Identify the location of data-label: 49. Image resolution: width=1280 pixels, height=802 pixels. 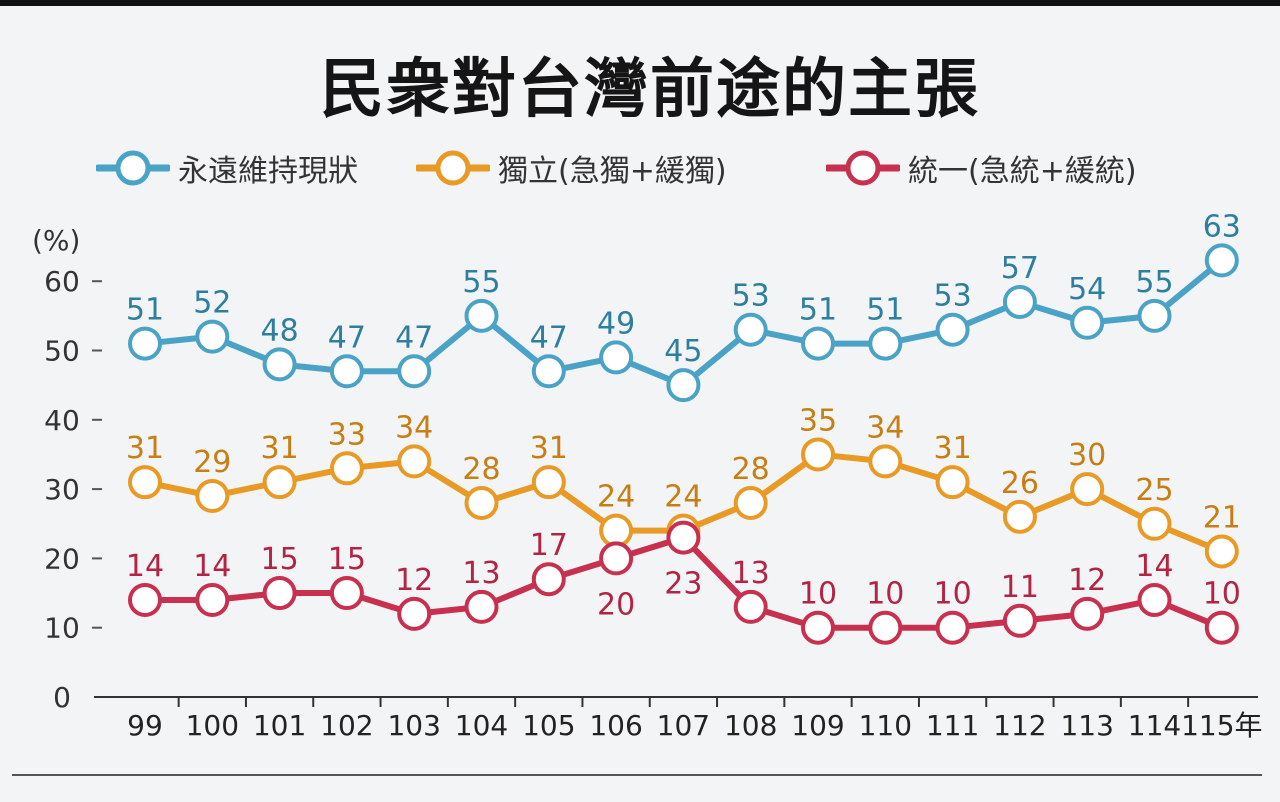
(616, 323).